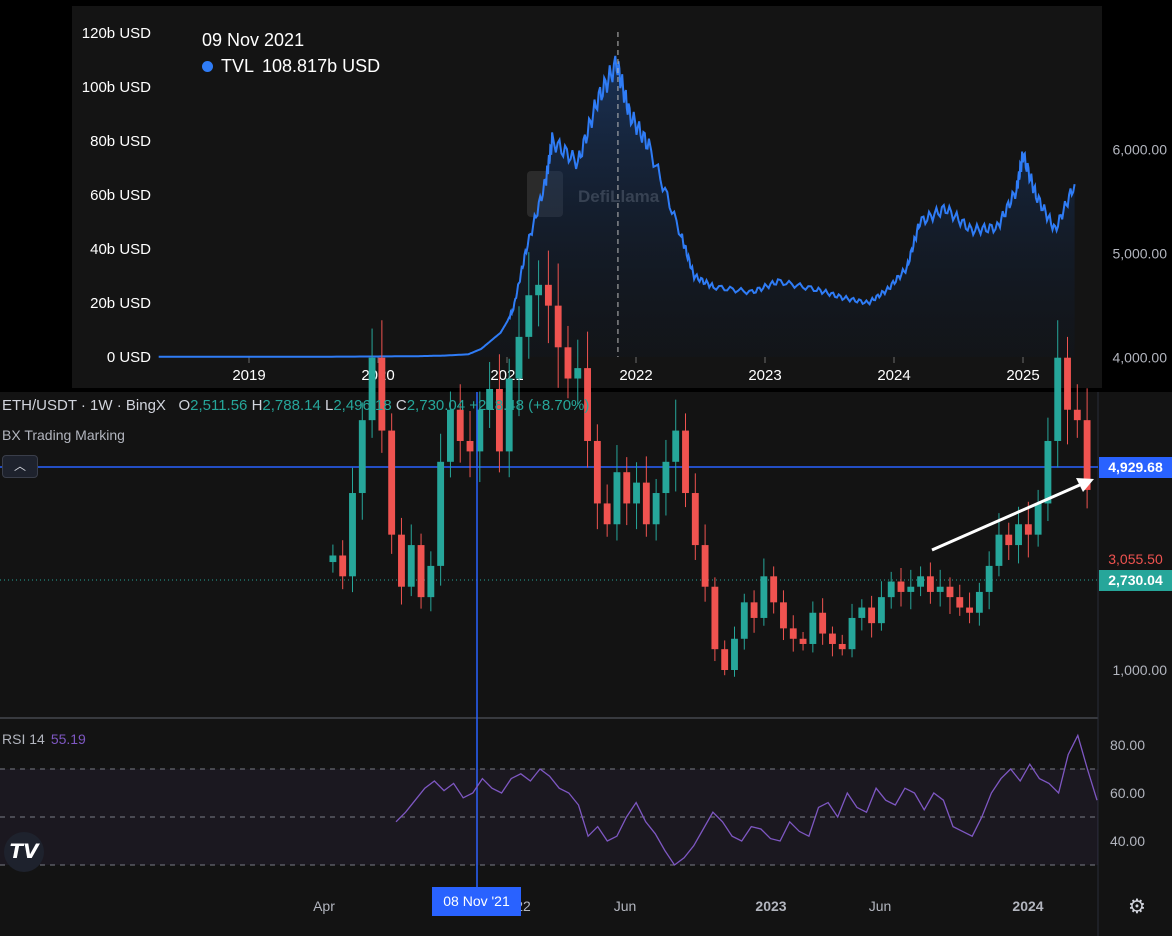  Describe the element at coordinates (1127, 841) in the screenshot. I see `rsi-y-tick-label: 40.00` at that location.